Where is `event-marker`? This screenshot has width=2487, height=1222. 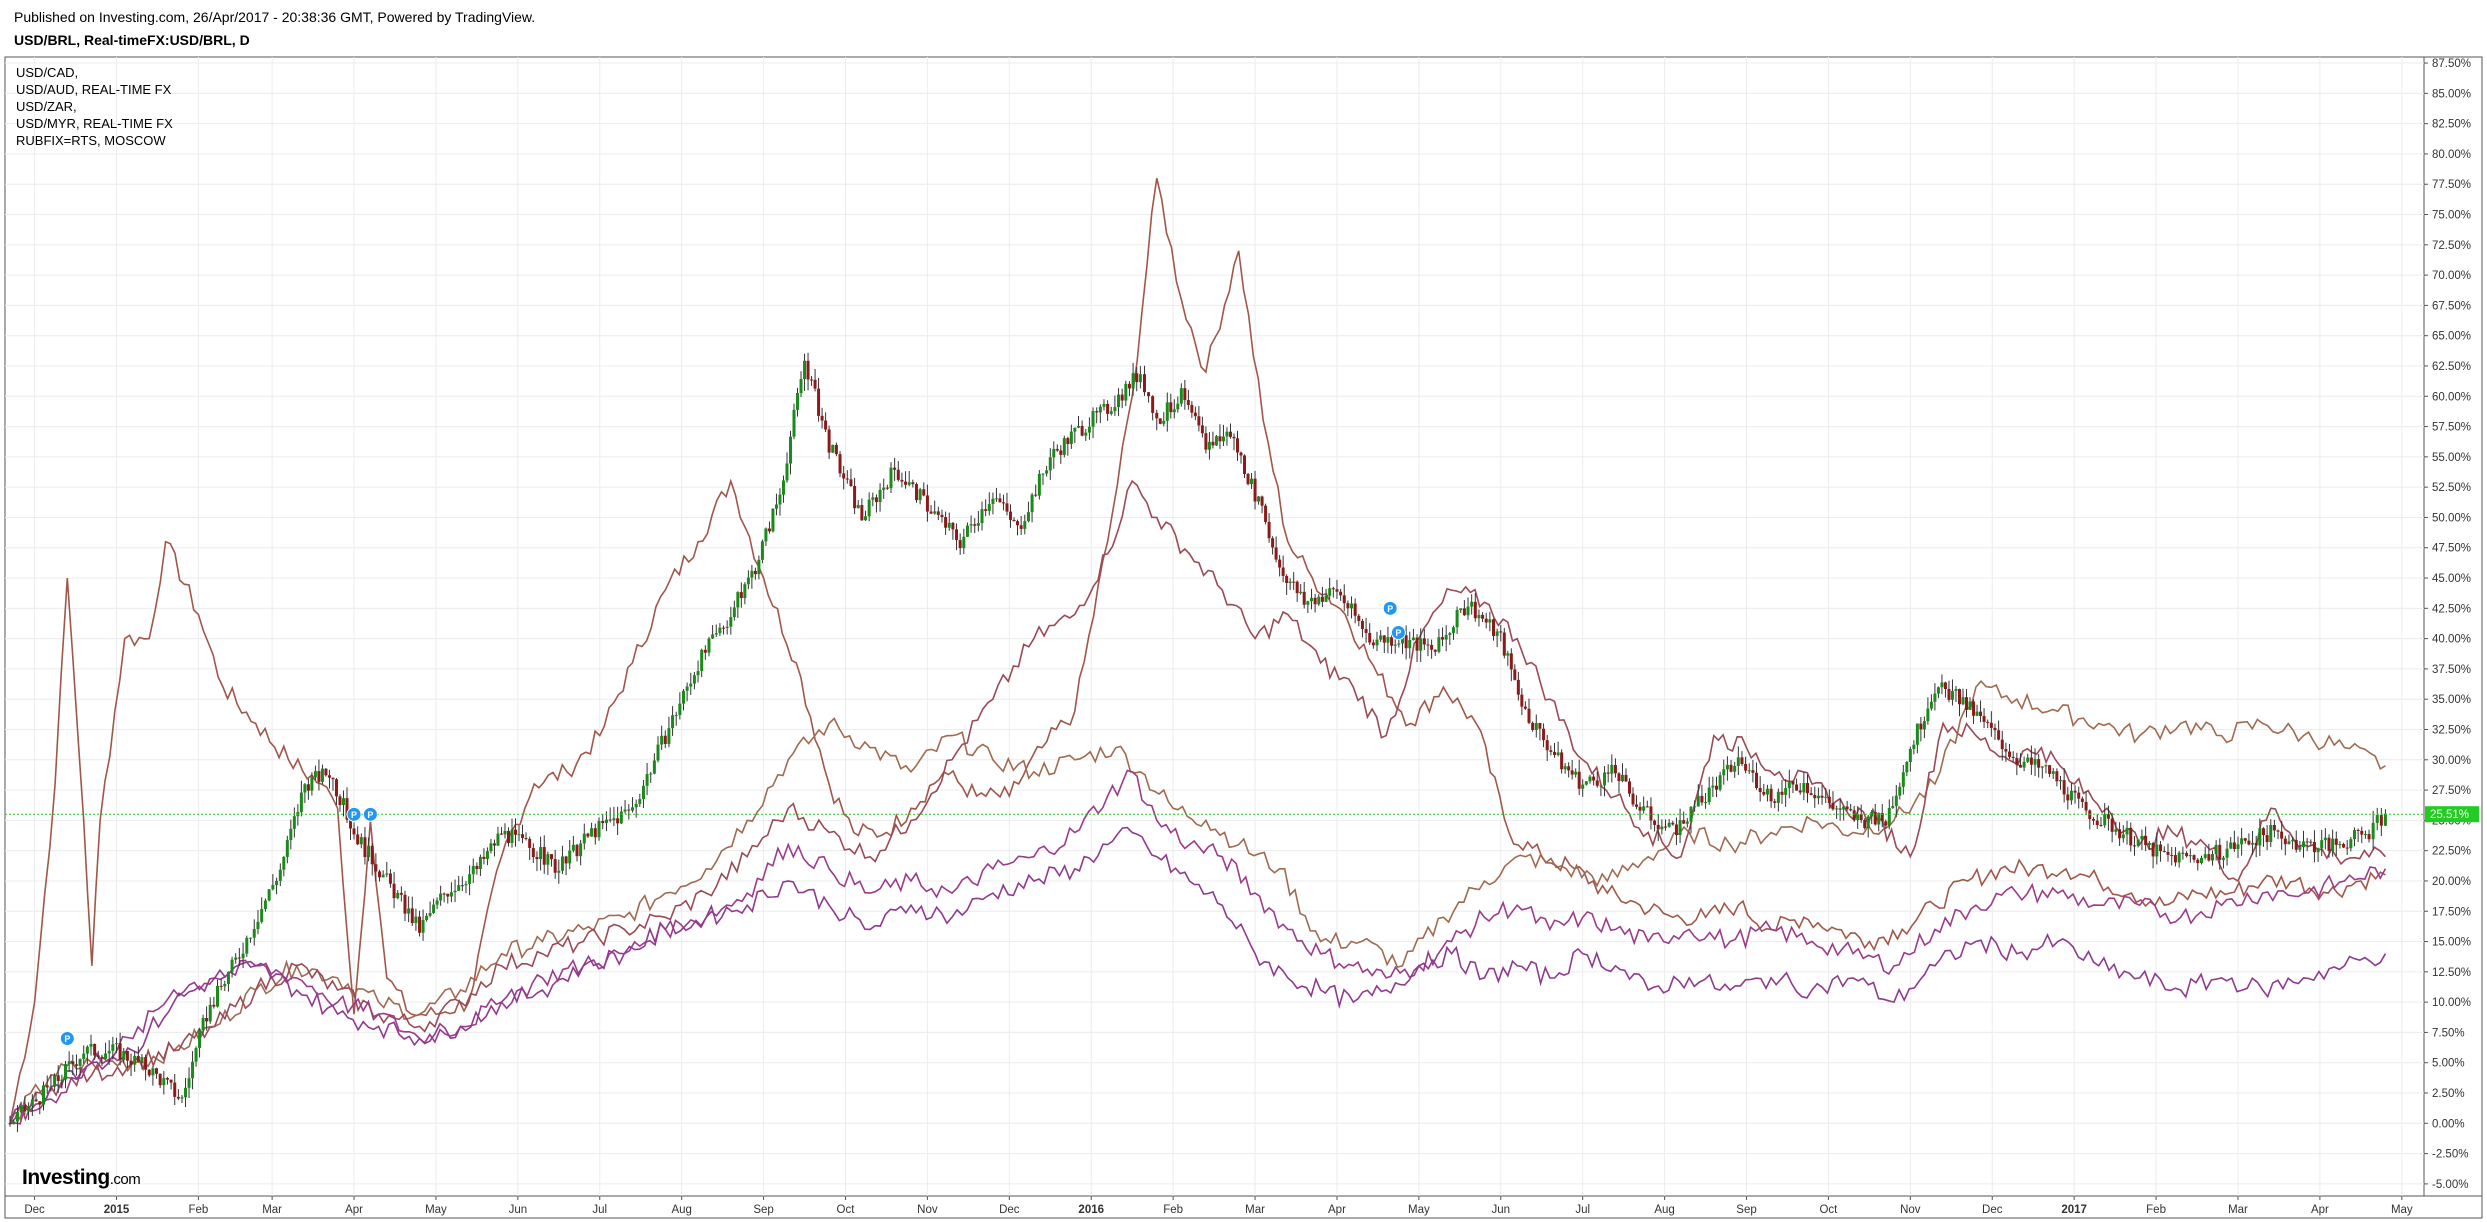 event-marker is located at coordinates (1398, 633).